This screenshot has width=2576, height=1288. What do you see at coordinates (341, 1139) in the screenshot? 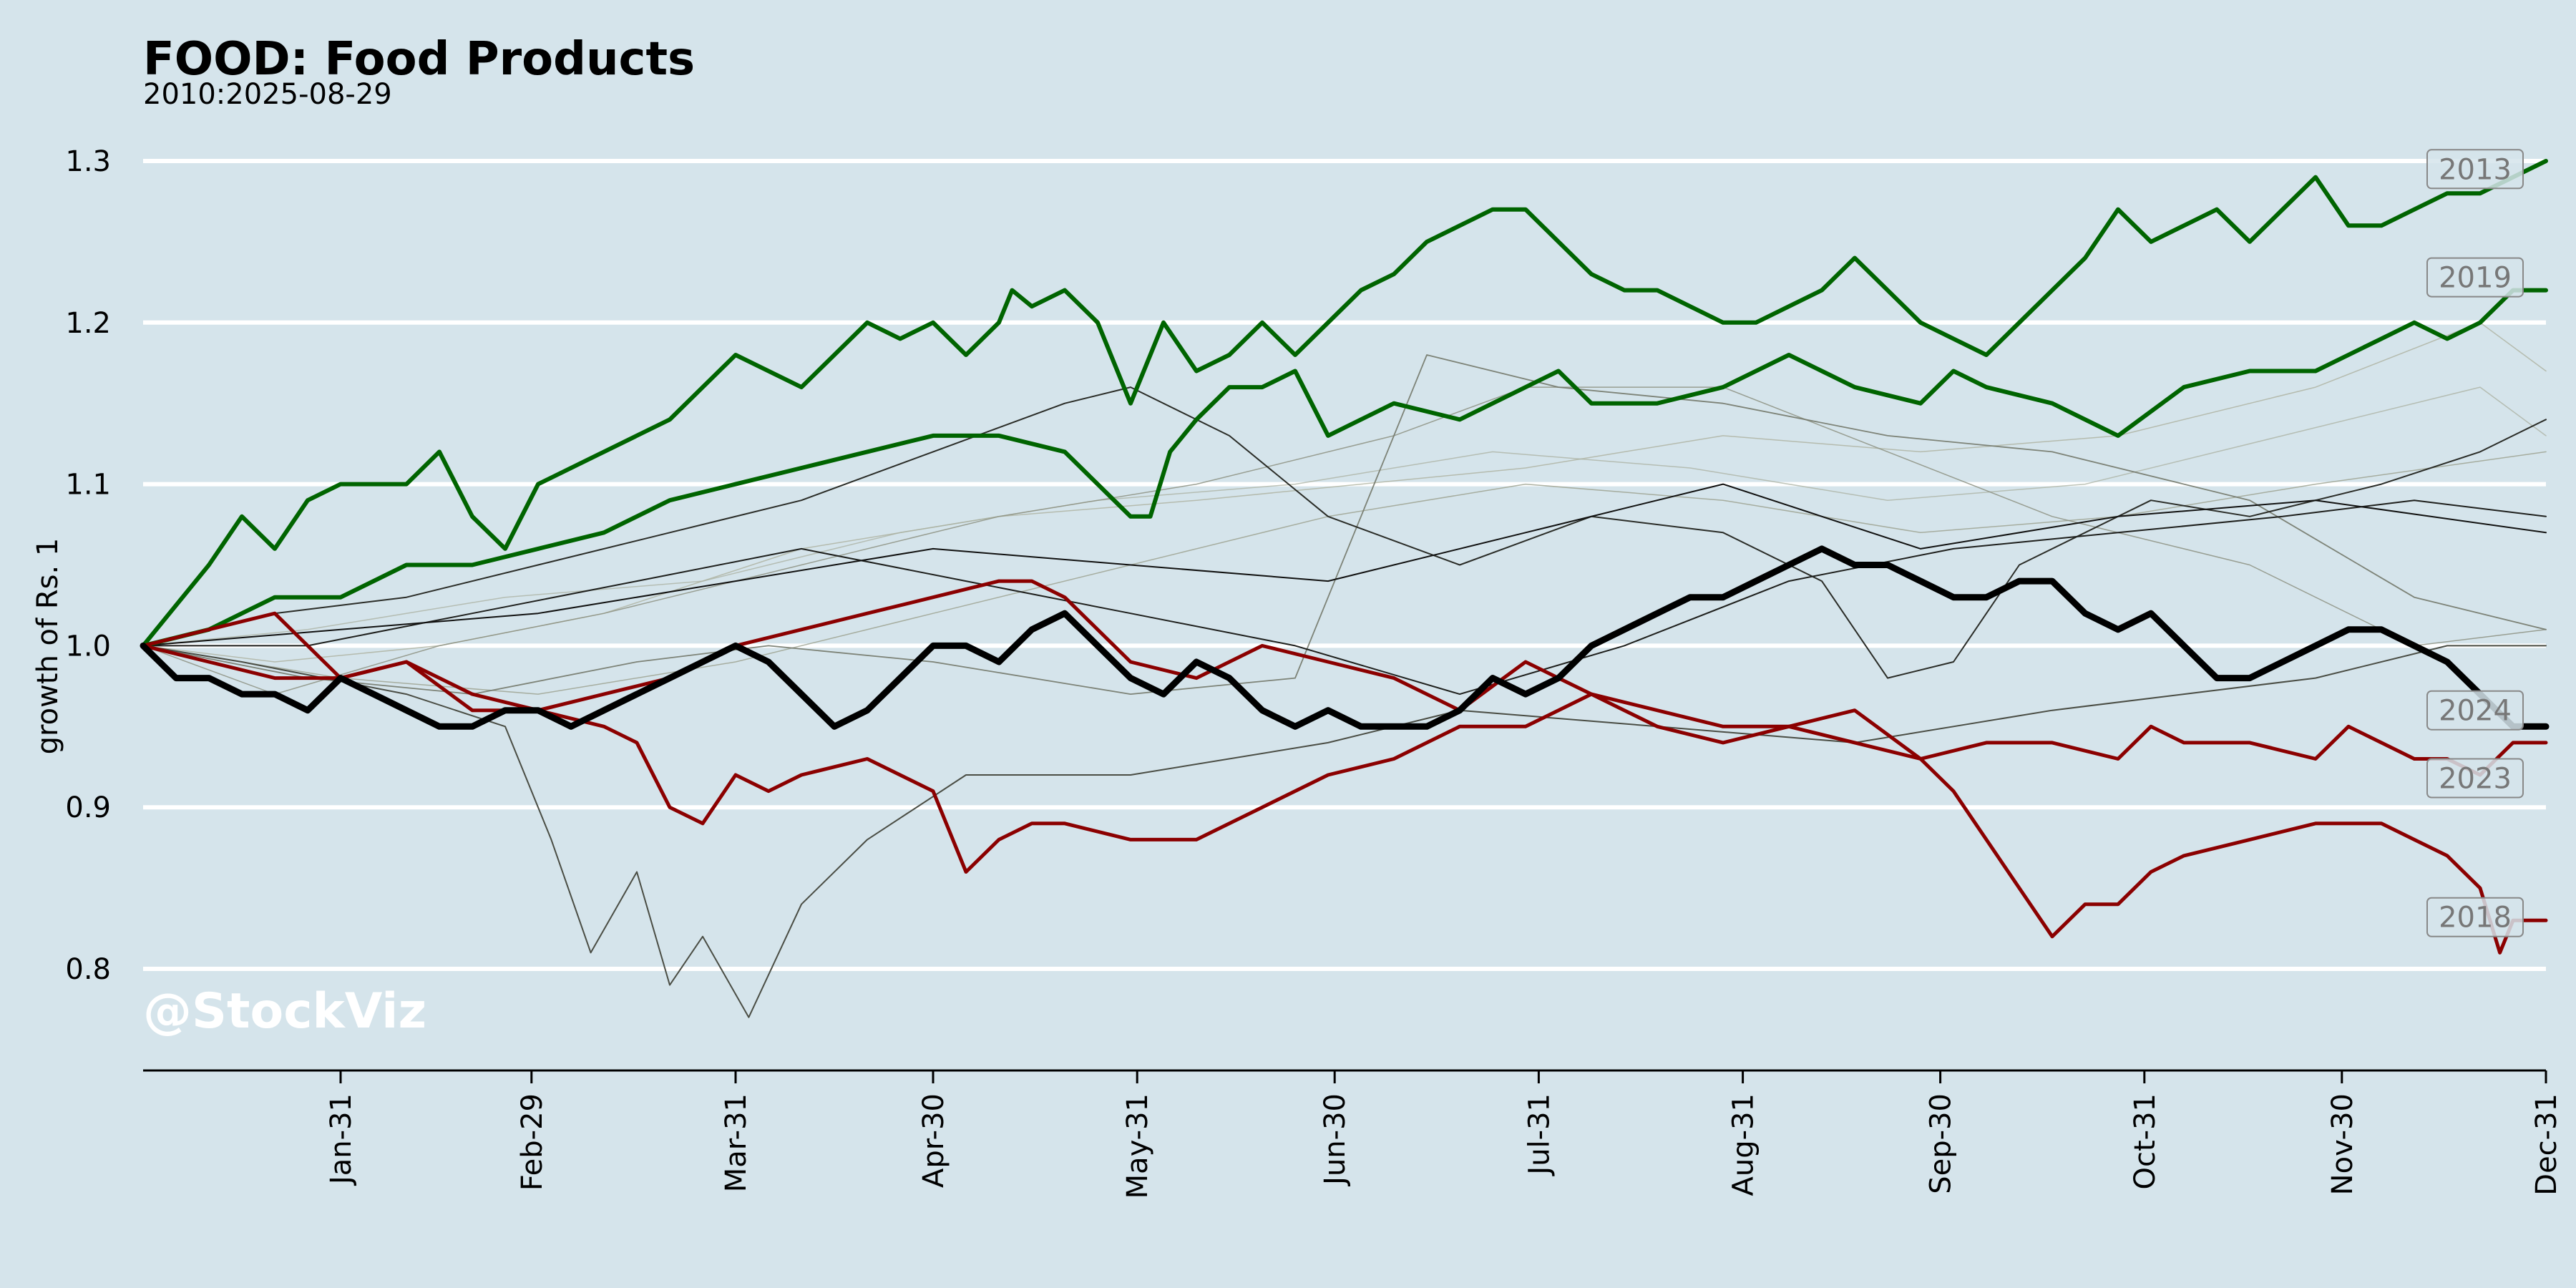
I see `x-tick-label: Jan-31` at bounding box center [341, 1139].